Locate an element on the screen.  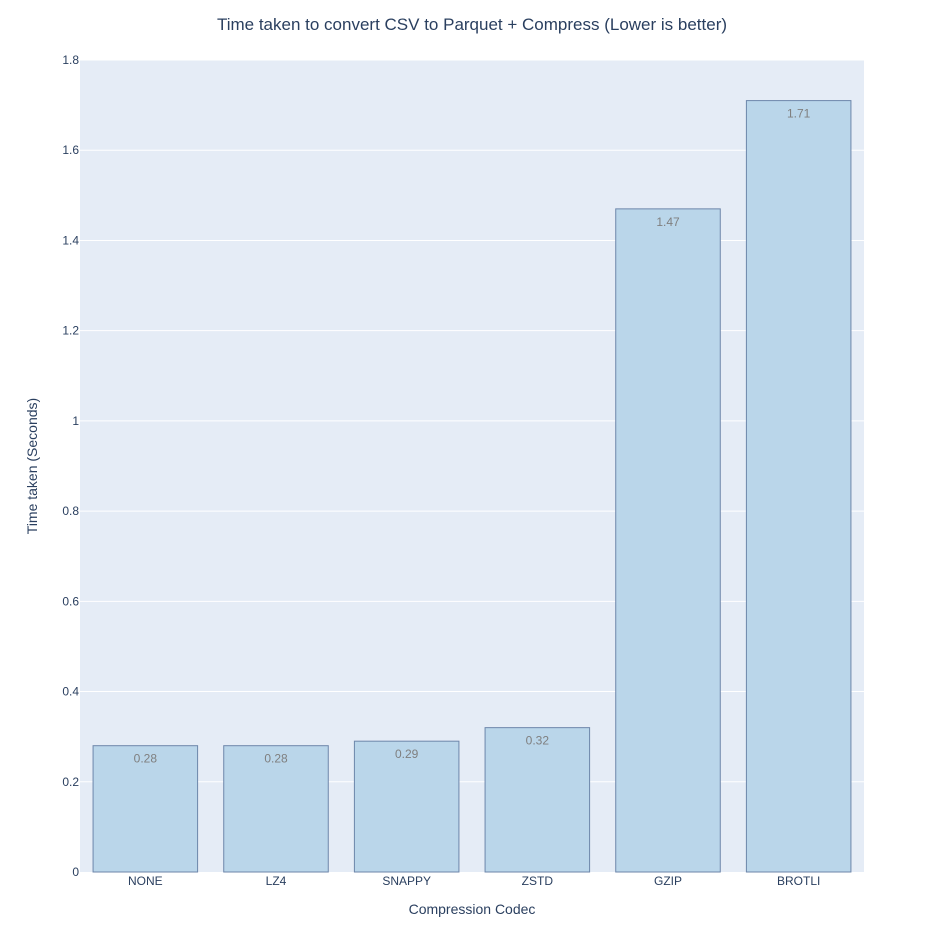
x-tick-label: NONE is located at coordinates (145, 881).